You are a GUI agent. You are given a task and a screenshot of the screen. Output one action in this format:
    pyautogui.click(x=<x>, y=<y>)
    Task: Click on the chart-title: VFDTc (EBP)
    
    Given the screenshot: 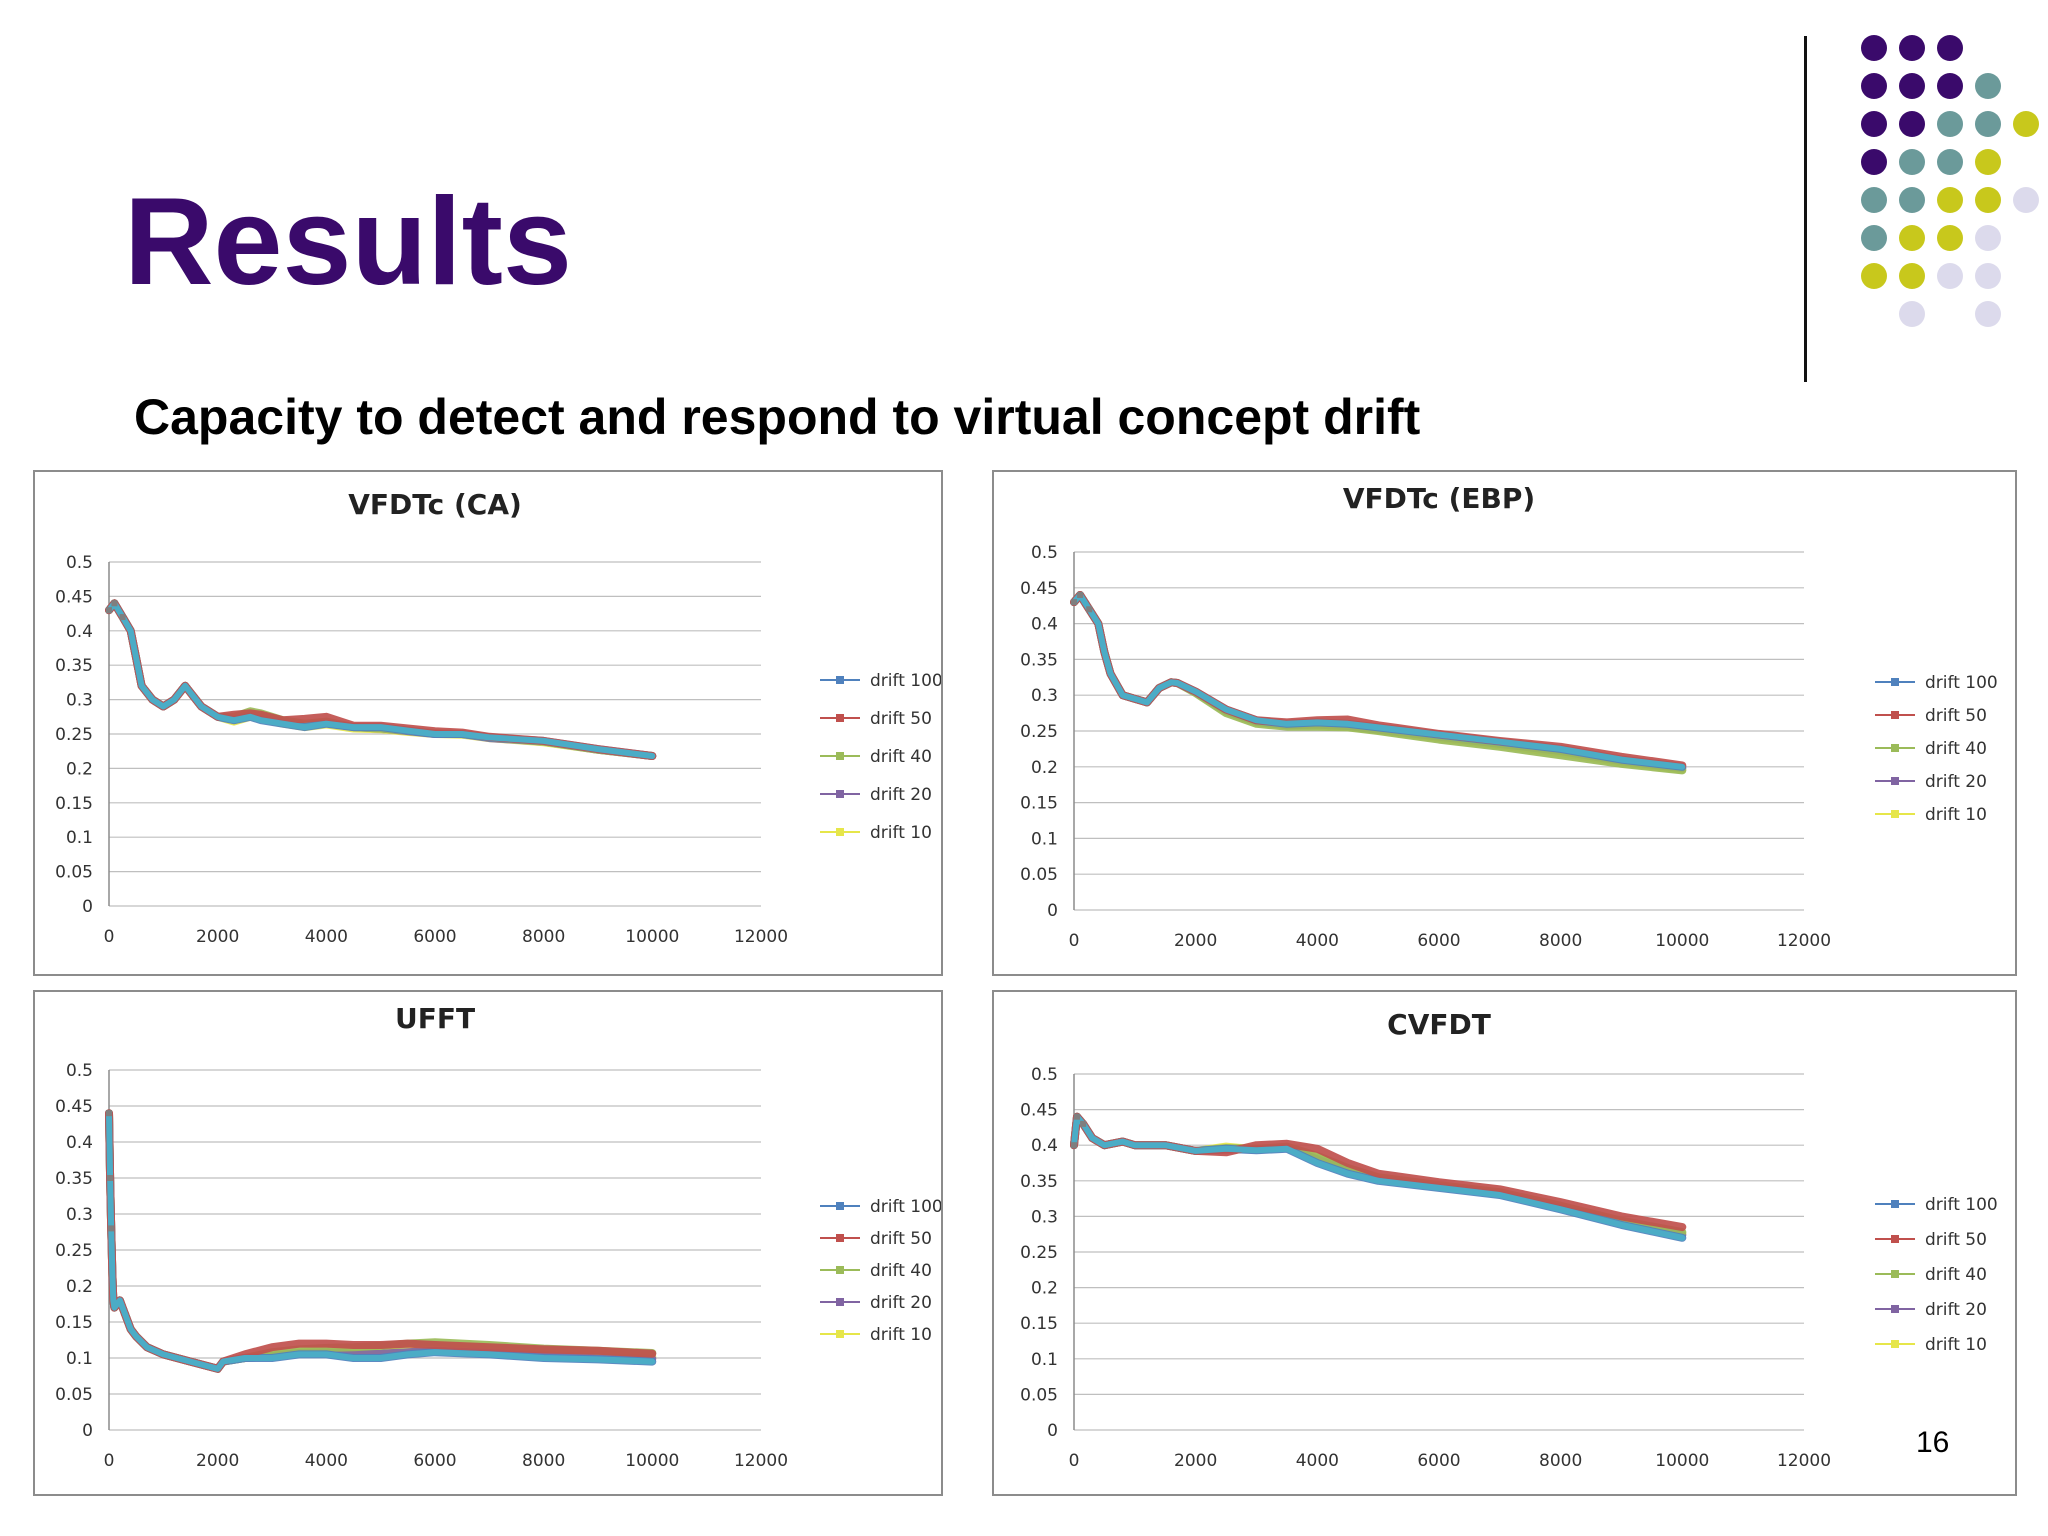 What is the action you would take?
    pyautogui.click(x=1439, y=498)
    